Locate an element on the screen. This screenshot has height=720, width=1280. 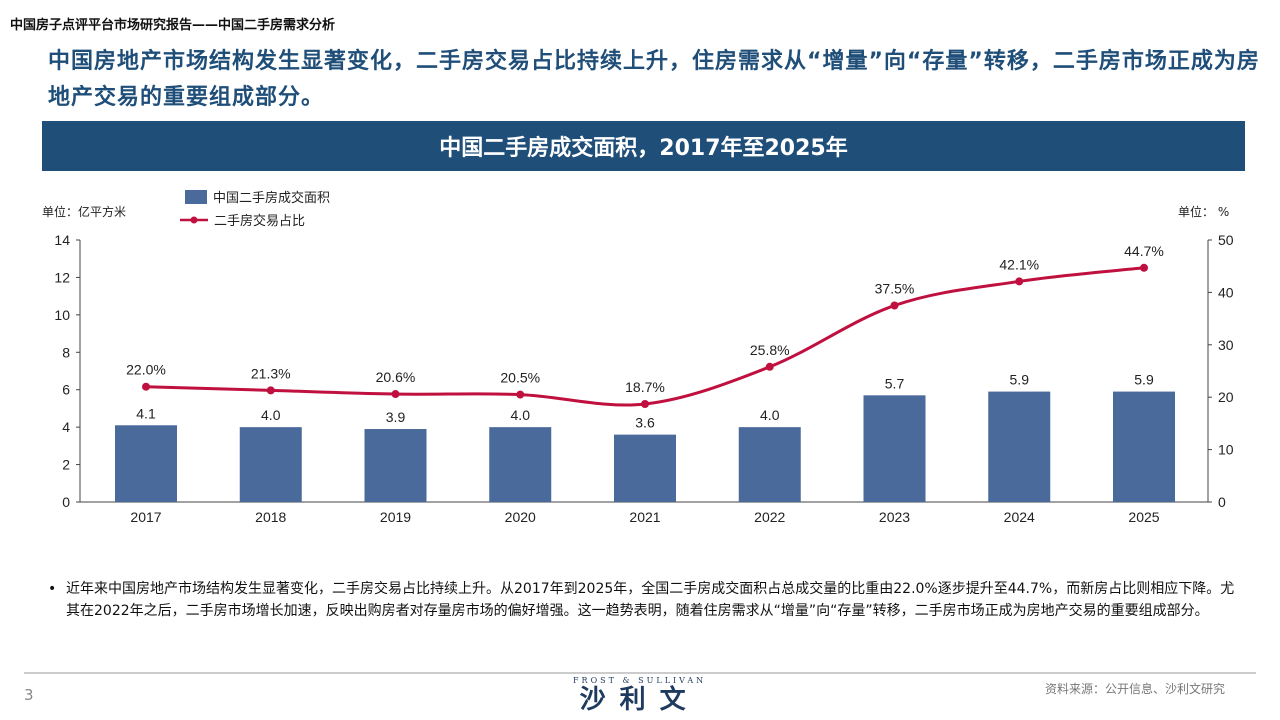
logo-en: FROST & SULLIVAN is located at coordinates (640, 680).